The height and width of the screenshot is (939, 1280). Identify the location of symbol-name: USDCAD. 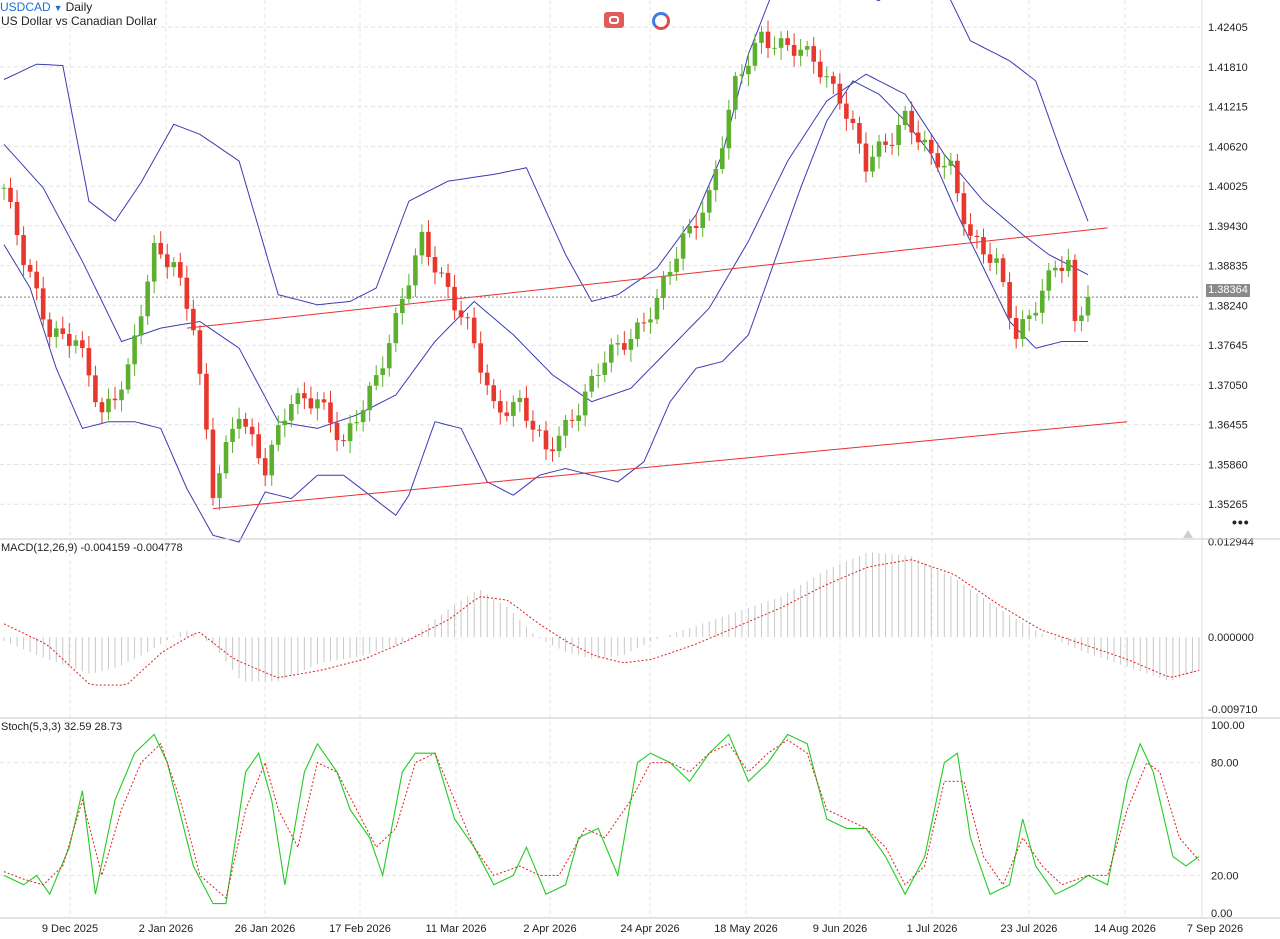
(25, 7).